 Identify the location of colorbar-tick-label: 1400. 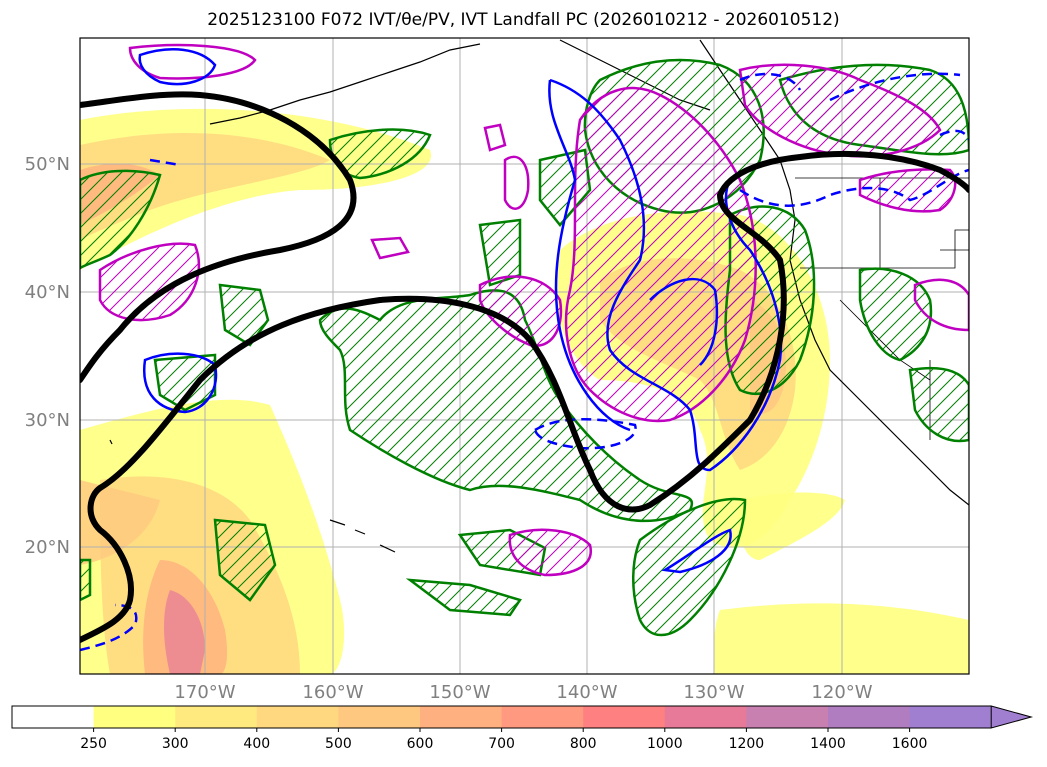
(828, 744).